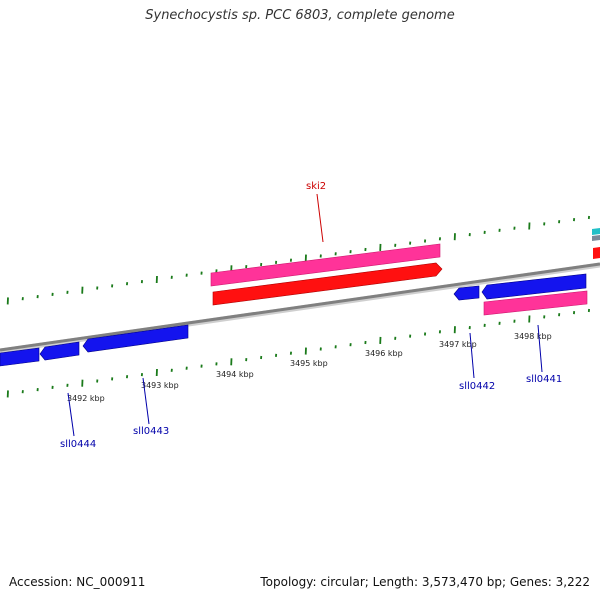 Image resolution: width=600 pixels, height=600 pixels. What do you see at coordinates (544, 379) in the screenshot?
I see `gene-label-sll0441: sll0441` at bounding box center [544, 379].